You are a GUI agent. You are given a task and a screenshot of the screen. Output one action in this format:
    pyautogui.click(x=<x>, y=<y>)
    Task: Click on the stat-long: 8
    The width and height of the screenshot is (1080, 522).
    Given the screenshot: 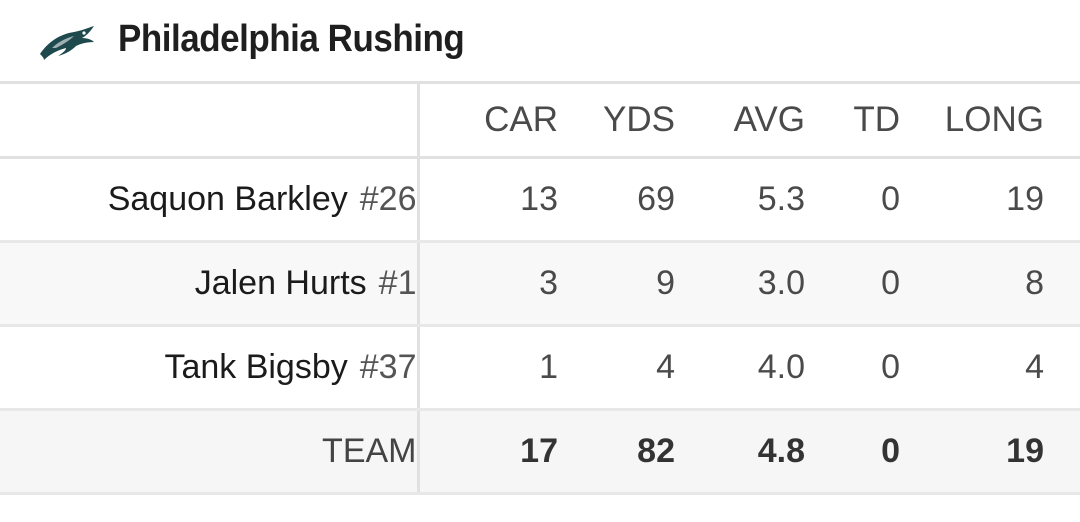 What is the action you would take?
    pyautogui.click(x=990, y=284)
    